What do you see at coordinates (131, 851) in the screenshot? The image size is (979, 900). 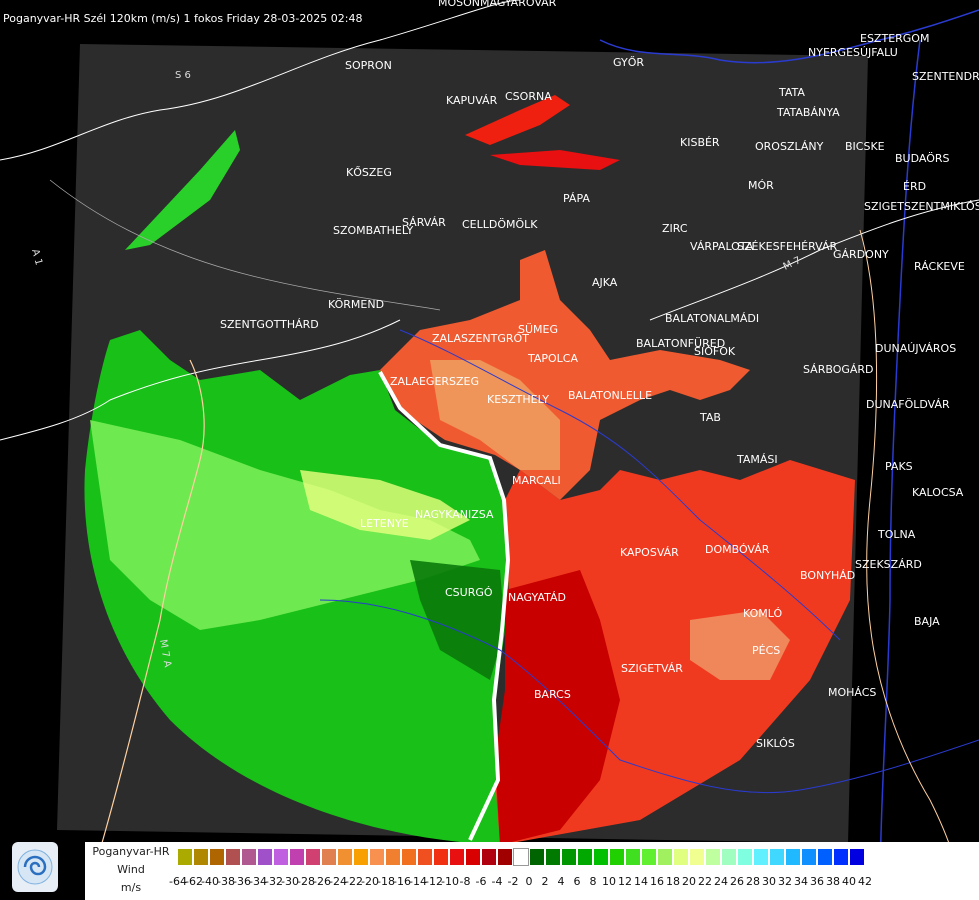 I see `legend-title-line: Poganyvar-HR` at bounding box center [131, 851].